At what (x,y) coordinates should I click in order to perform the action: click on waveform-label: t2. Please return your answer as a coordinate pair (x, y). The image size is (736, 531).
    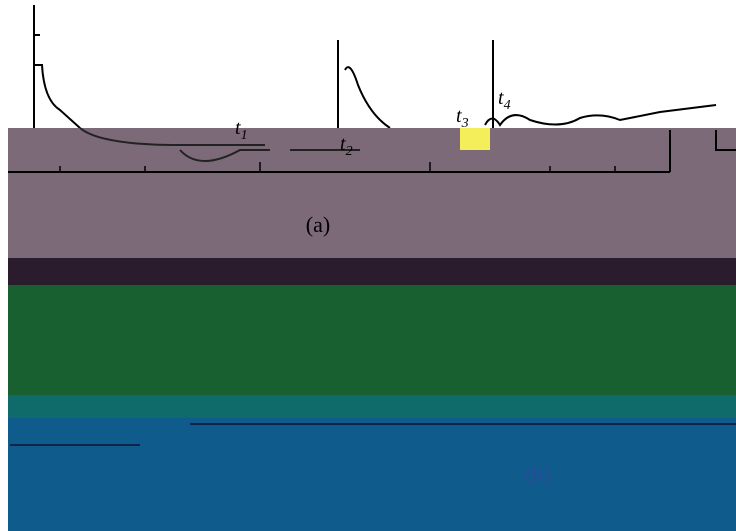
    Looking at the image, I should click on (346, 146).